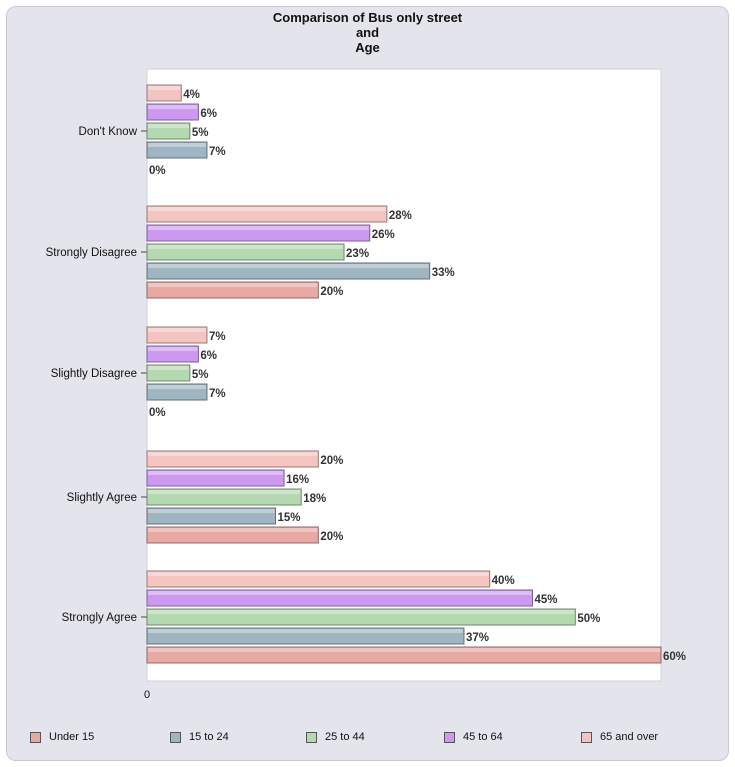  Describe the element at coordinates (546, 600) in the screenshot. I see `data-label: 45%` at that location.